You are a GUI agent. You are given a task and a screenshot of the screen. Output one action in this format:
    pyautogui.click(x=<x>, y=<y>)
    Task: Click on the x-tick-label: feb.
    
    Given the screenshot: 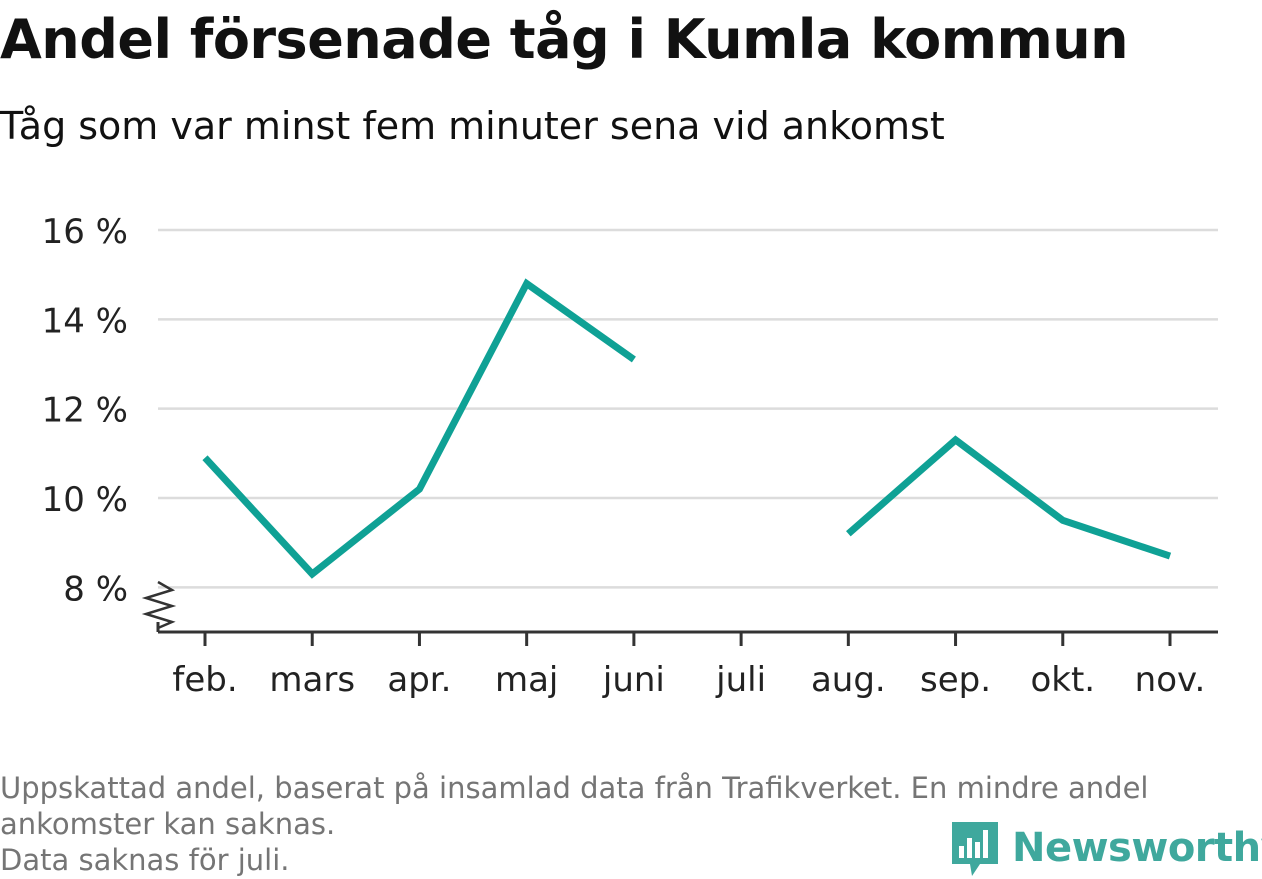 What is the action you would take?
    pyautogui.click(x=204, y=680)
    